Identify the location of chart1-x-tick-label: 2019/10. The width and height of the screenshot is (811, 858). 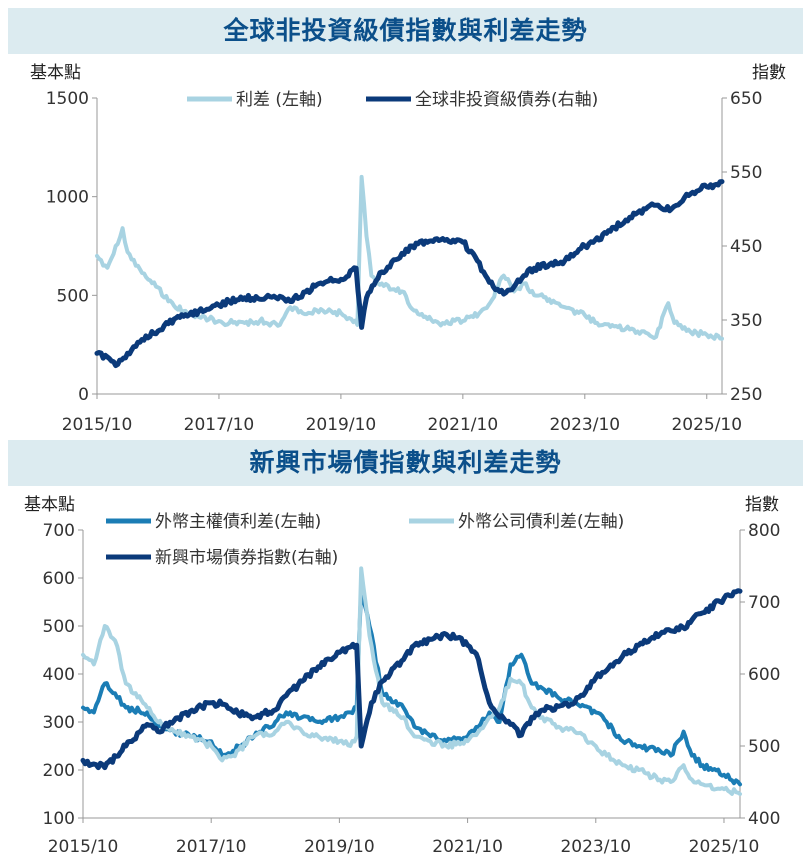
(341, 425).